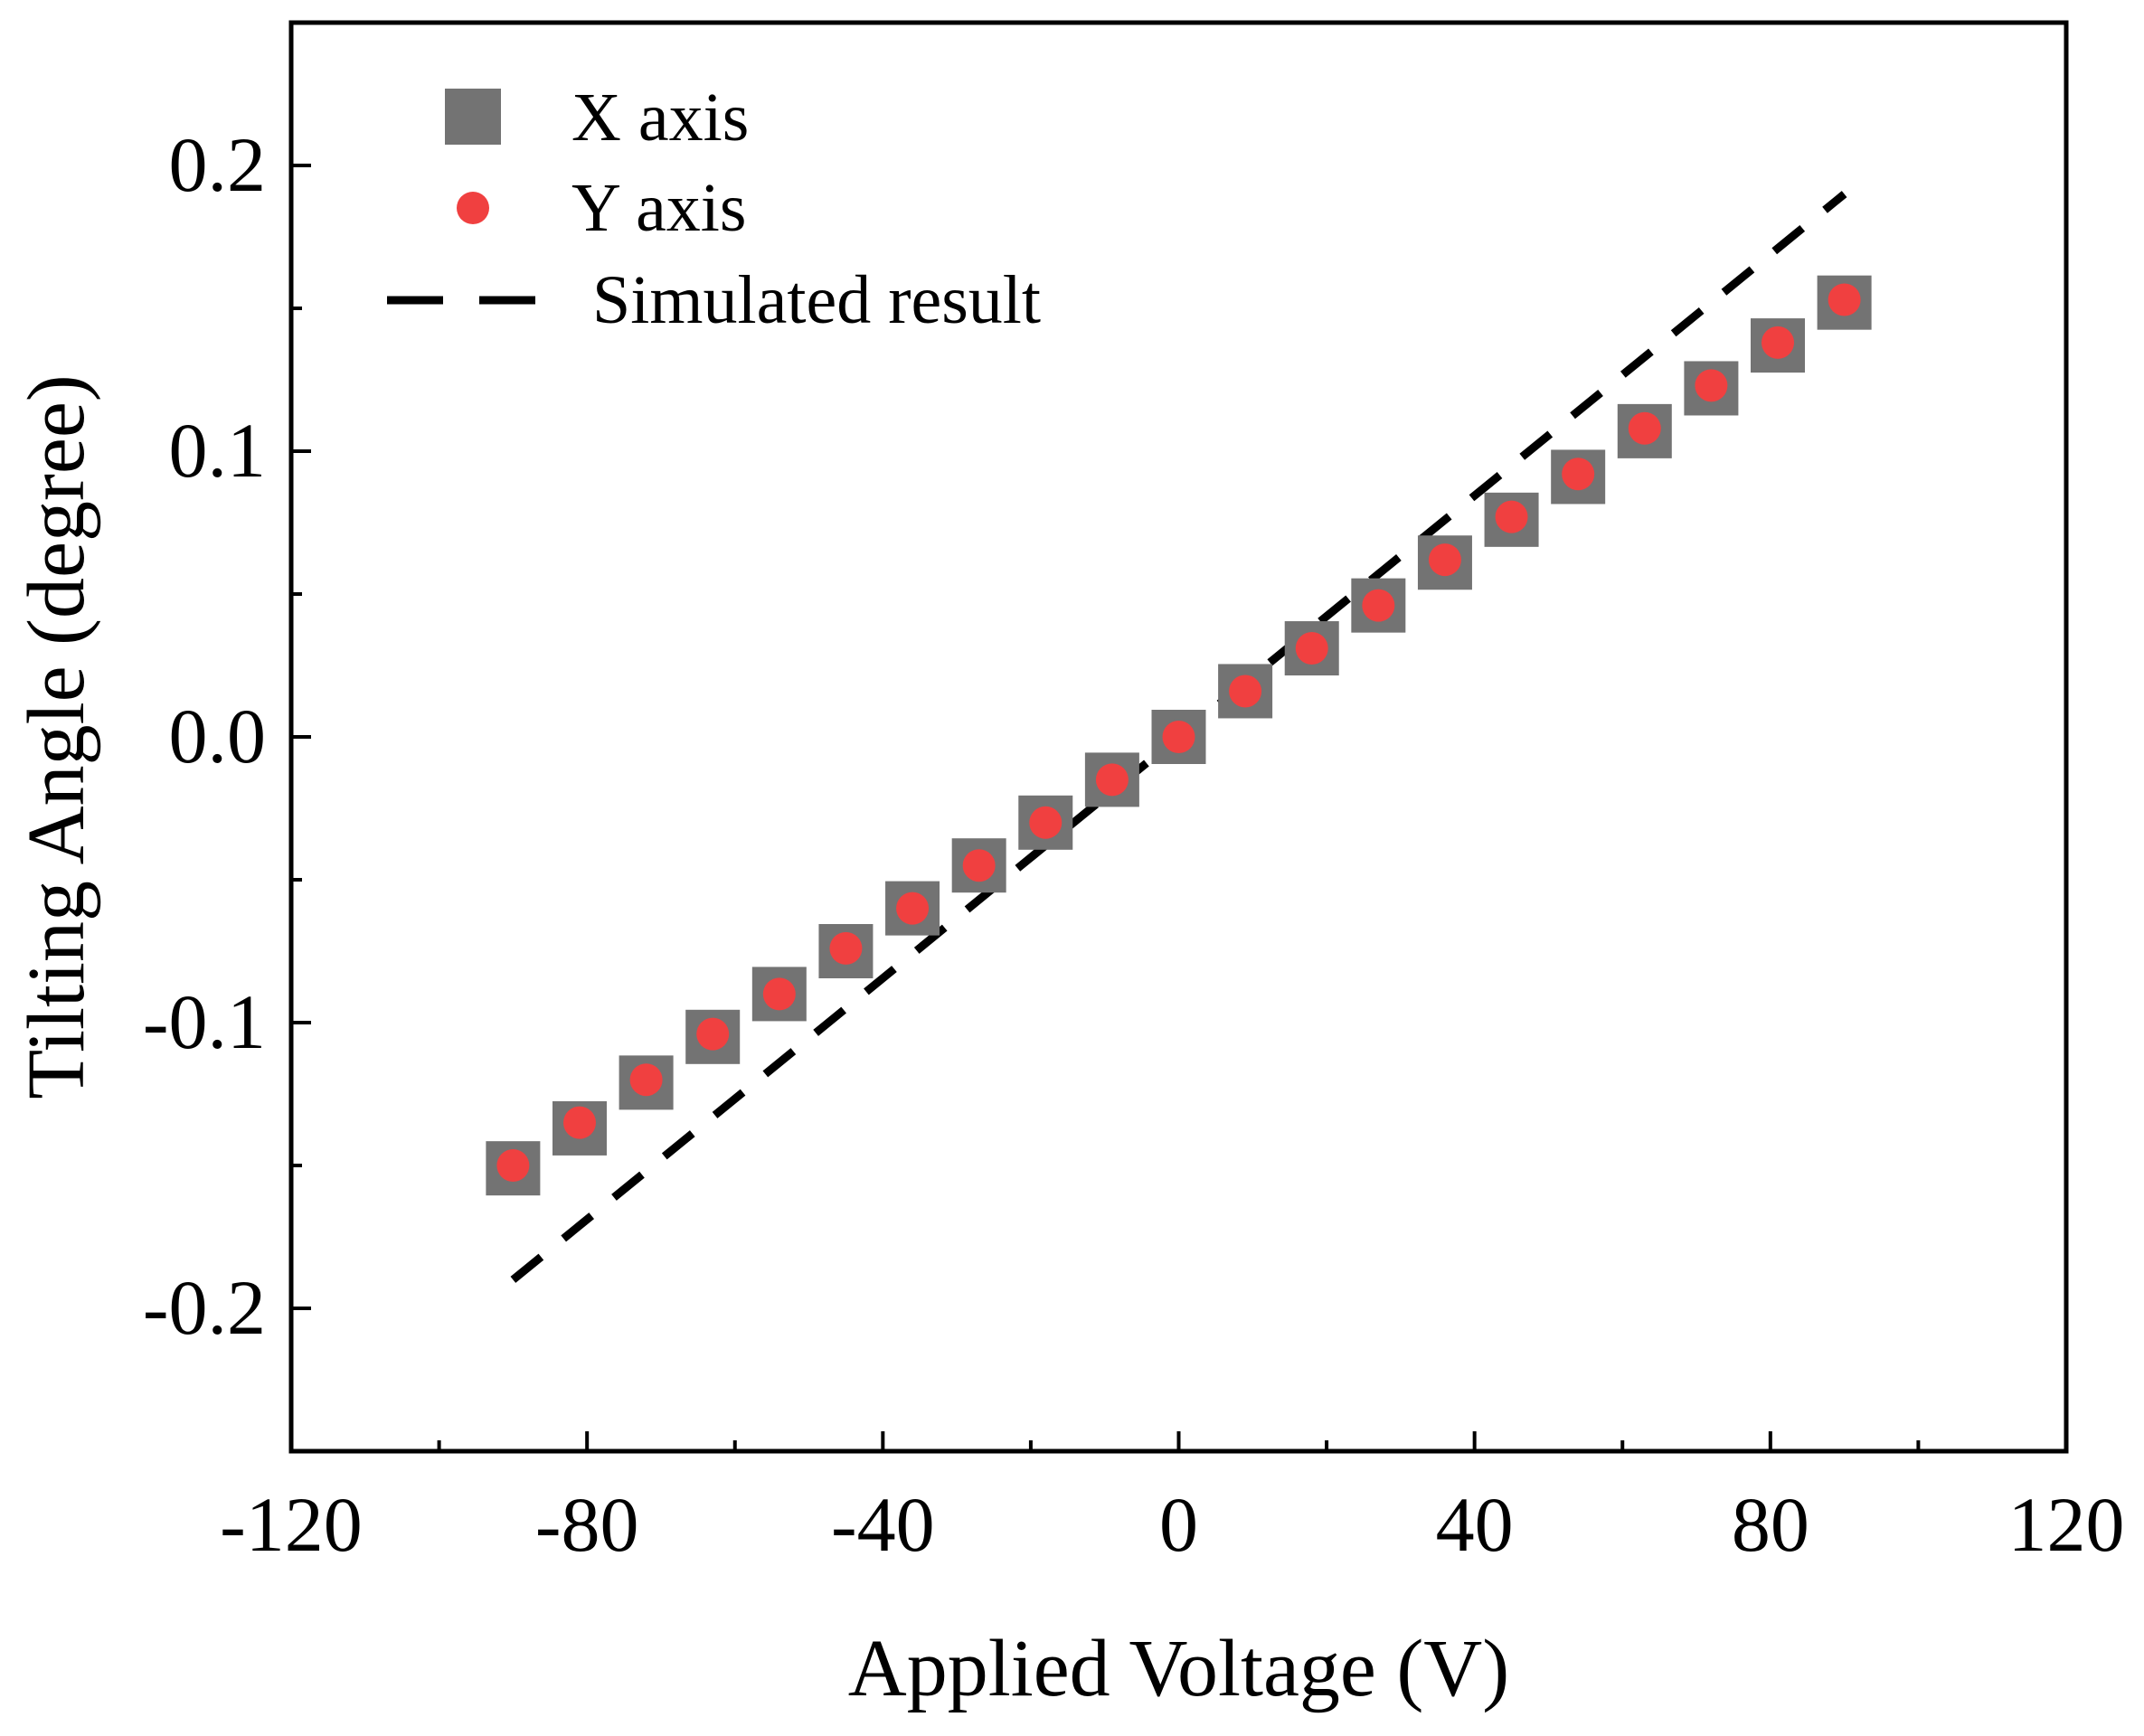 Image resolution: width=2144 pixels, height=1736 pixels. I want to click on x-tick-label: 0, so click(1179, 1524).